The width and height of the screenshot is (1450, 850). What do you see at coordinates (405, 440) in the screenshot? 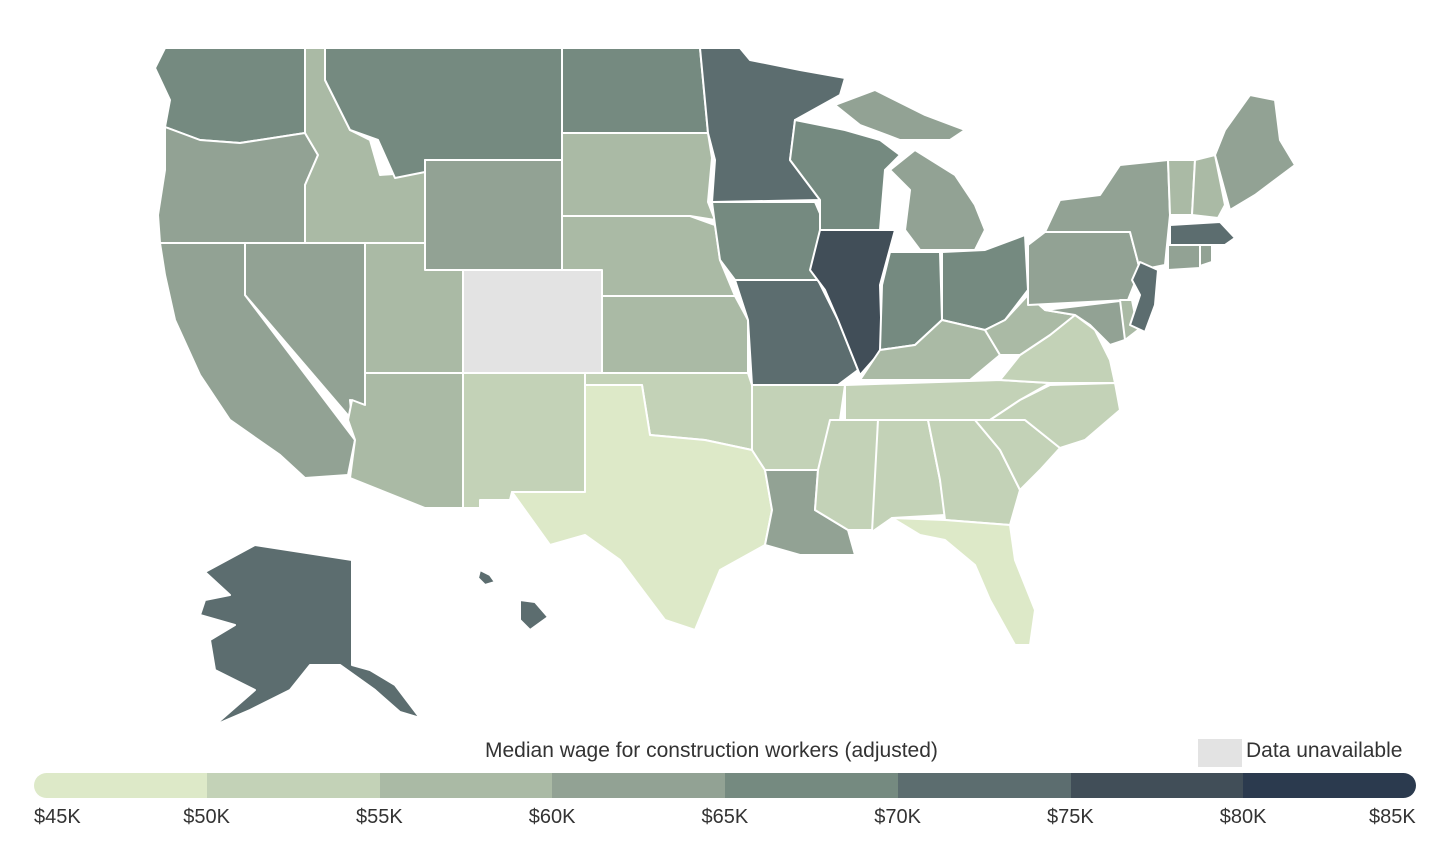
I see `state-AZ` at bounding box center [405, 440].